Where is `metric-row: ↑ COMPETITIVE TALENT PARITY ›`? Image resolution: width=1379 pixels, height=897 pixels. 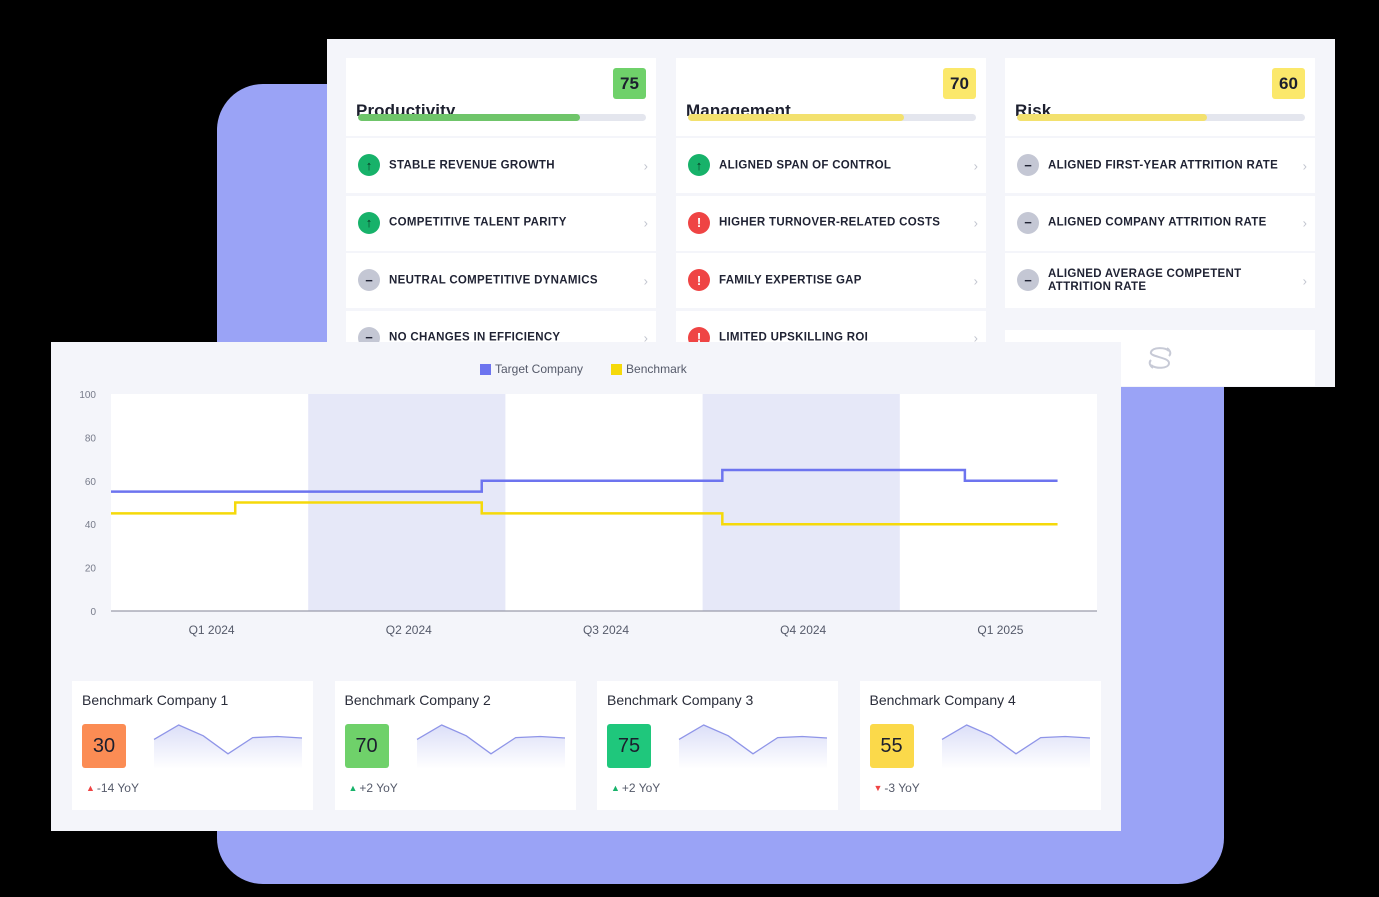
metric-row: ↑ COMPETITIVE TALENT PARITY › is located at coordinates (501, 223).